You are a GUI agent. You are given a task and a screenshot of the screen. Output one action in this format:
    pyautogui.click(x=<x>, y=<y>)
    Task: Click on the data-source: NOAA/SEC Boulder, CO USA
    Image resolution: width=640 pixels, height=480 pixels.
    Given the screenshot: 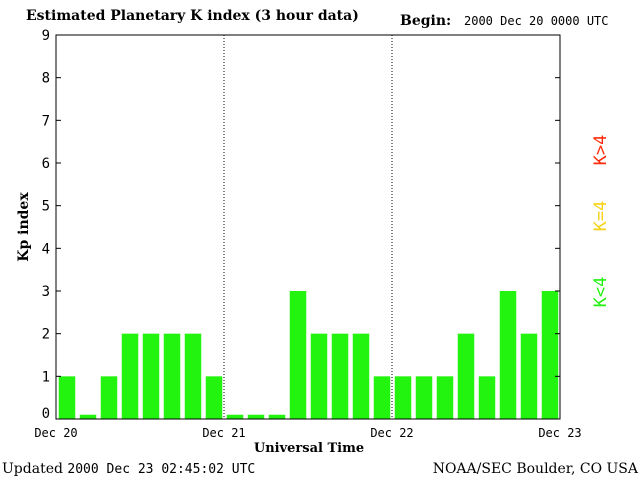 What is the action you would take?
    pyautogui.click(x=535, y=469)
    